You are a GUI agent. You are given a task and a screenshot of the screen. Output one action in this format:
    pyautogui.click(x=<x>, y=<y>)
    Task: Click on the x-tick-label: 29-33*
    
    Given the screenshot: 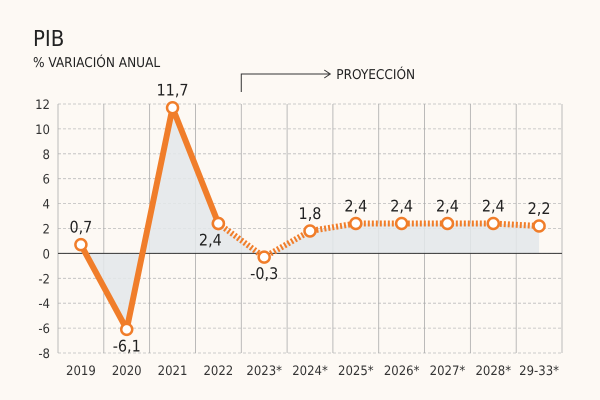 What is the action you would take?
    pyautogui.click(x=539, y=371)
    